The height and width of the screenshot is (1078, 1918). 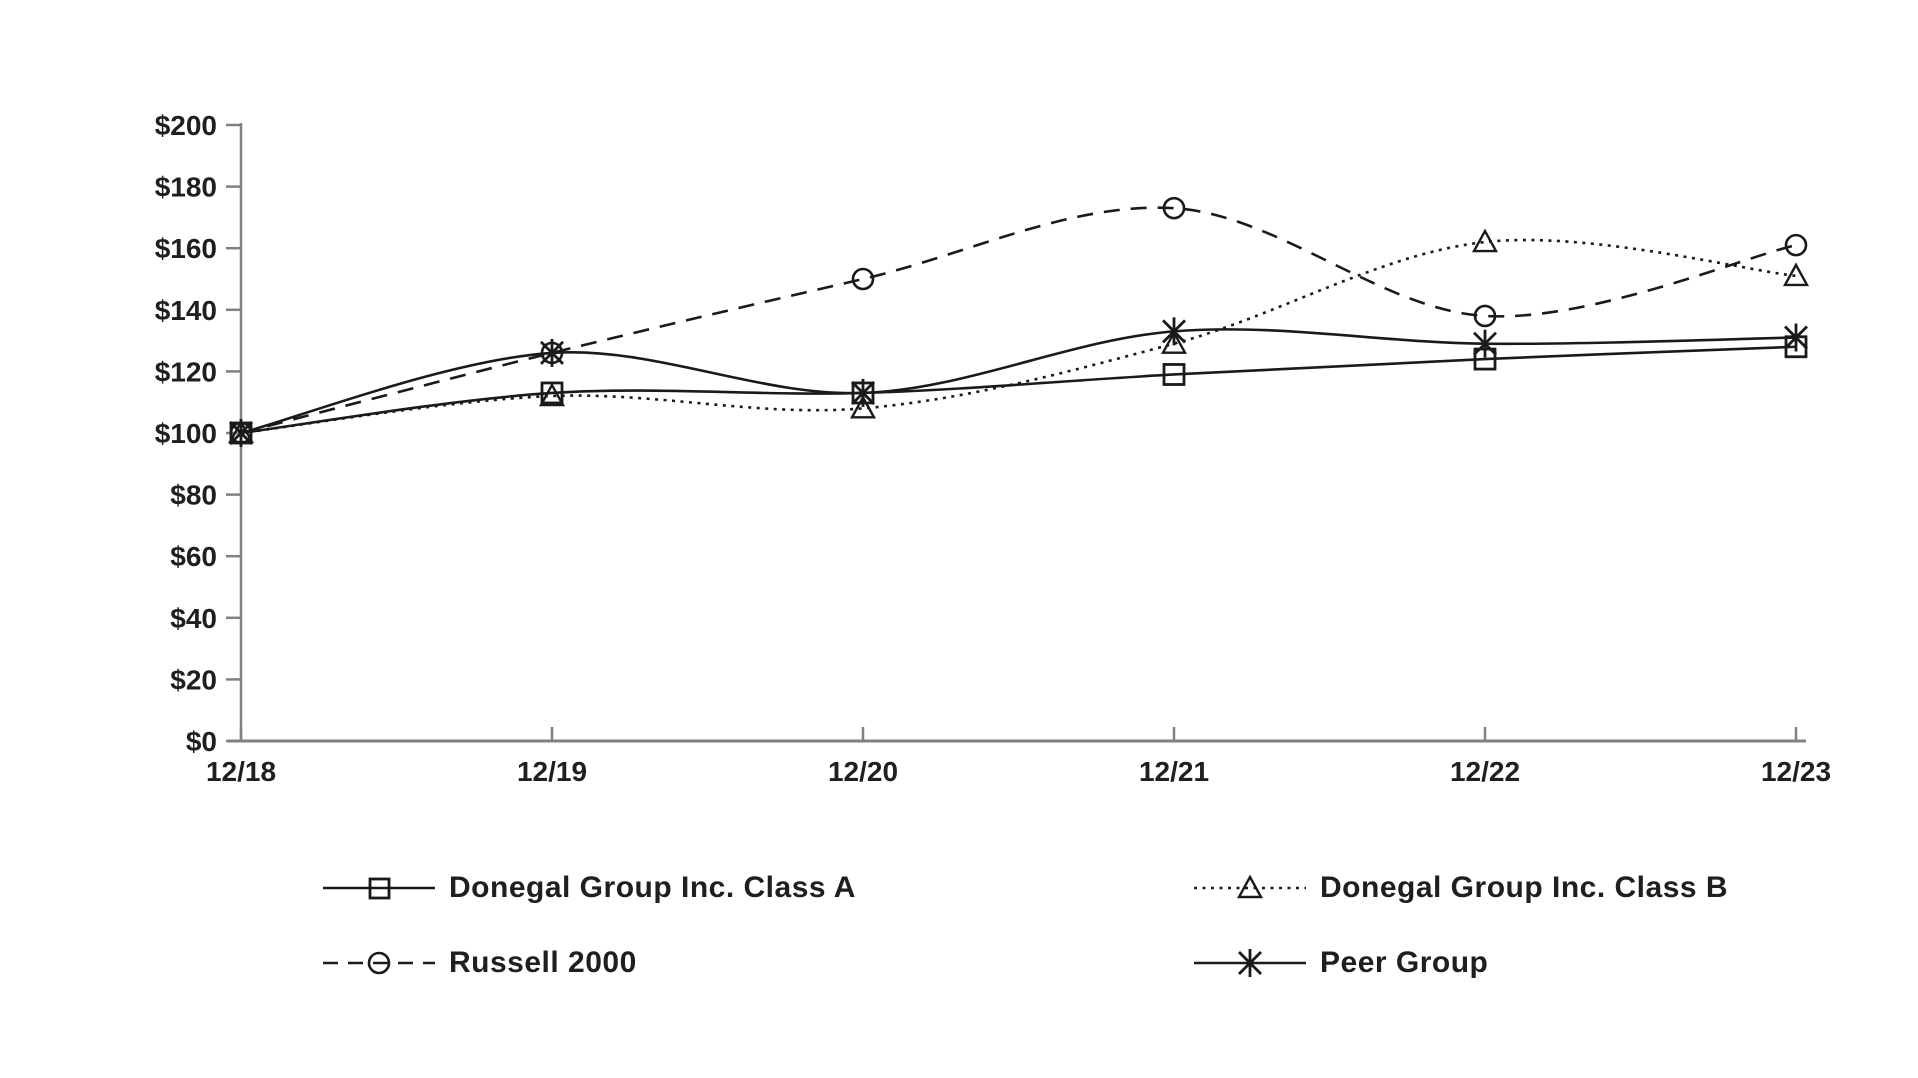 What do you see at coordinates (552, 771) in the screenshot?
I see `x-axis-tick-label: 12/19` at bounding box center [552, 771].